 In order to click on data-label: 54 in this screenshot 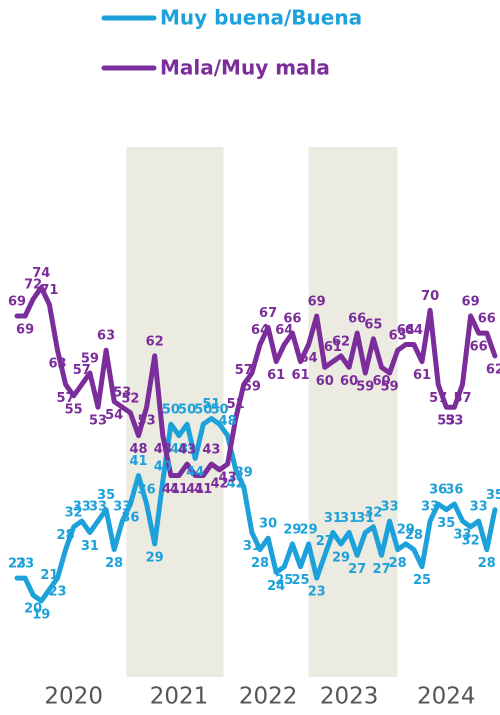, I will do `click(114, 415)`.